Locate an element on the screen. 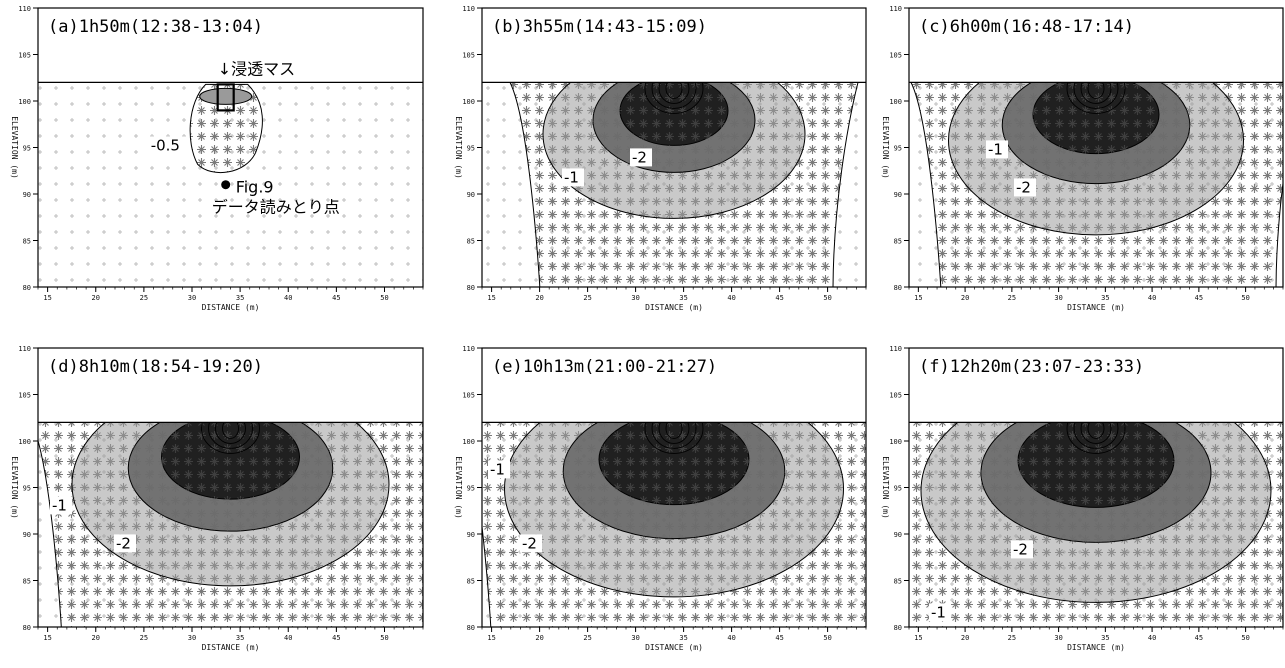 This screenshot has width=1285, height=668. panel-title: (a)1h50m(12:38-13:04) is located at coordinates (155, 27).